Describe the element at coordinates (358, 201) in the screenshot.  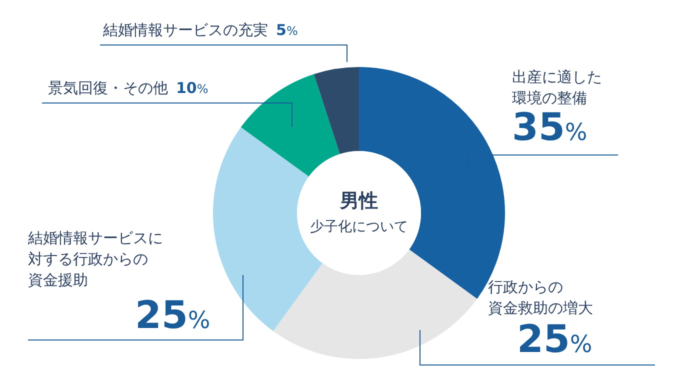
I see `text: 男性` at that location.